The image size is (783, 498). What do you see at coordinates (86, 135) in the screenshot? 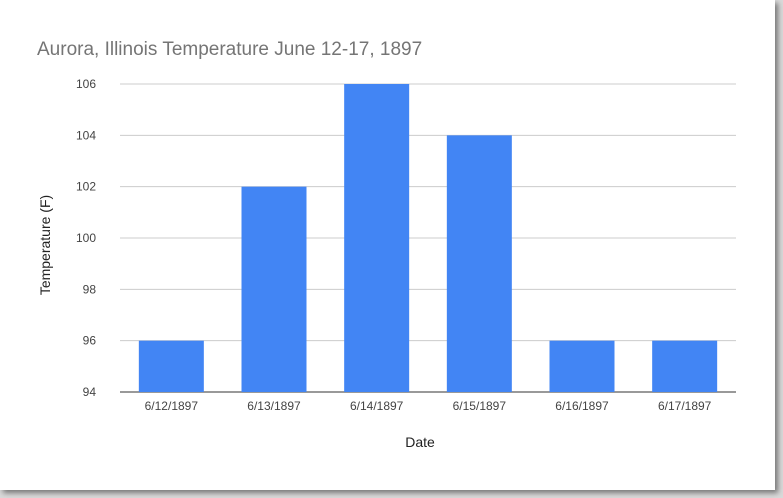
I see `y-tick-label: 104` at bounding box center [86, 135].